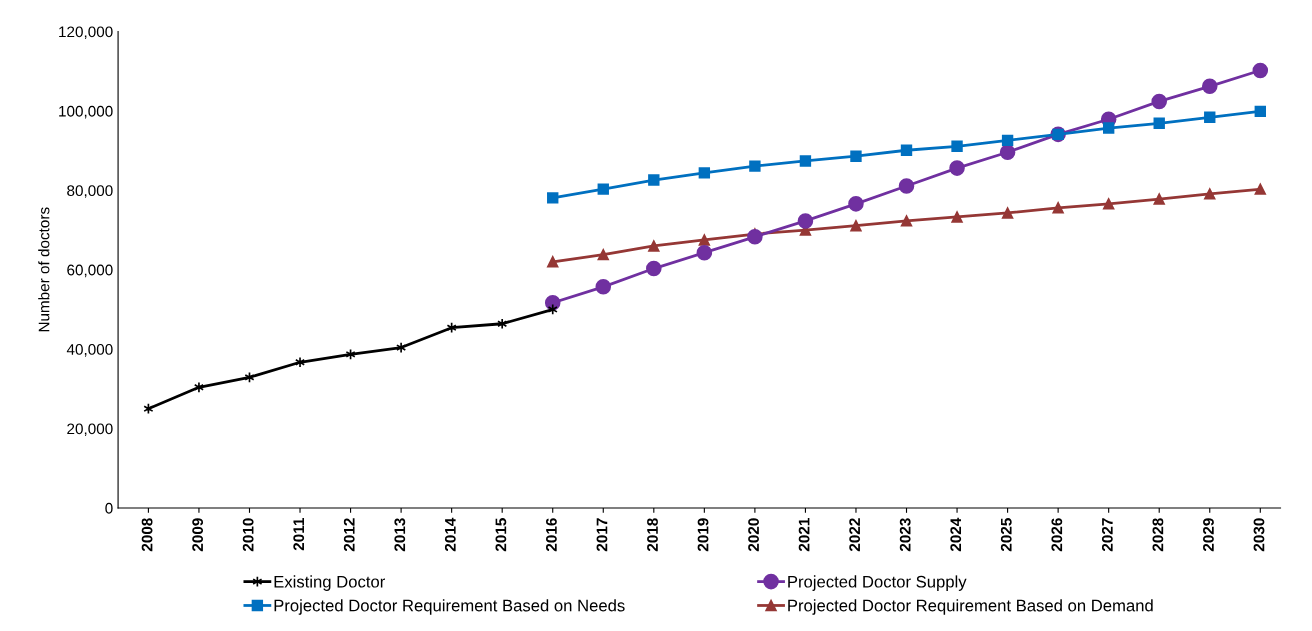  Describe the element at coordinates (905, 535) in the screenshot. I see `x-tick-label: 2023` at that location.